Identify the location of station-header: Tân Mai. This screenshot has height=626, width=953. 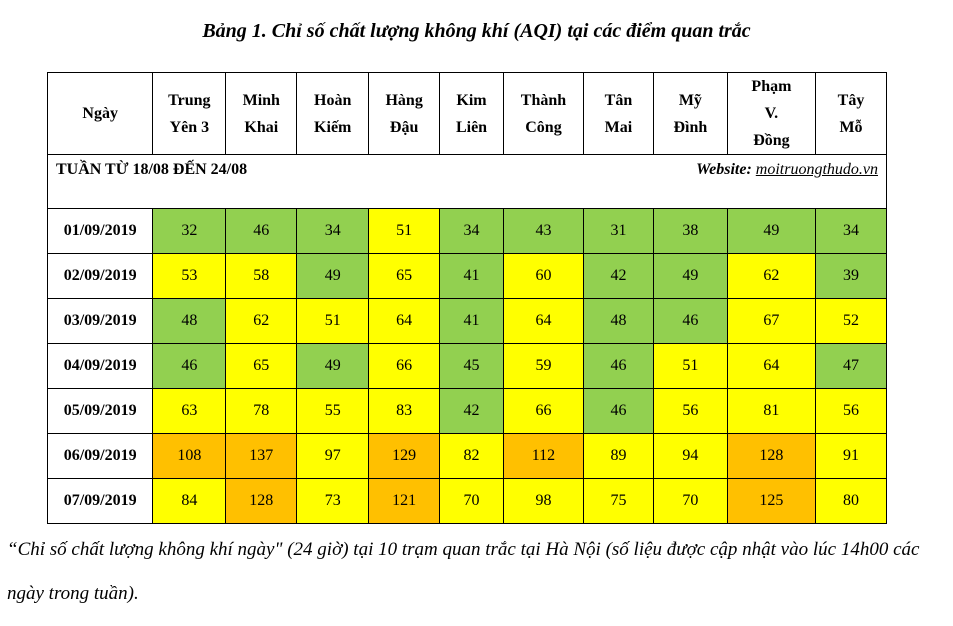
(618, 113).